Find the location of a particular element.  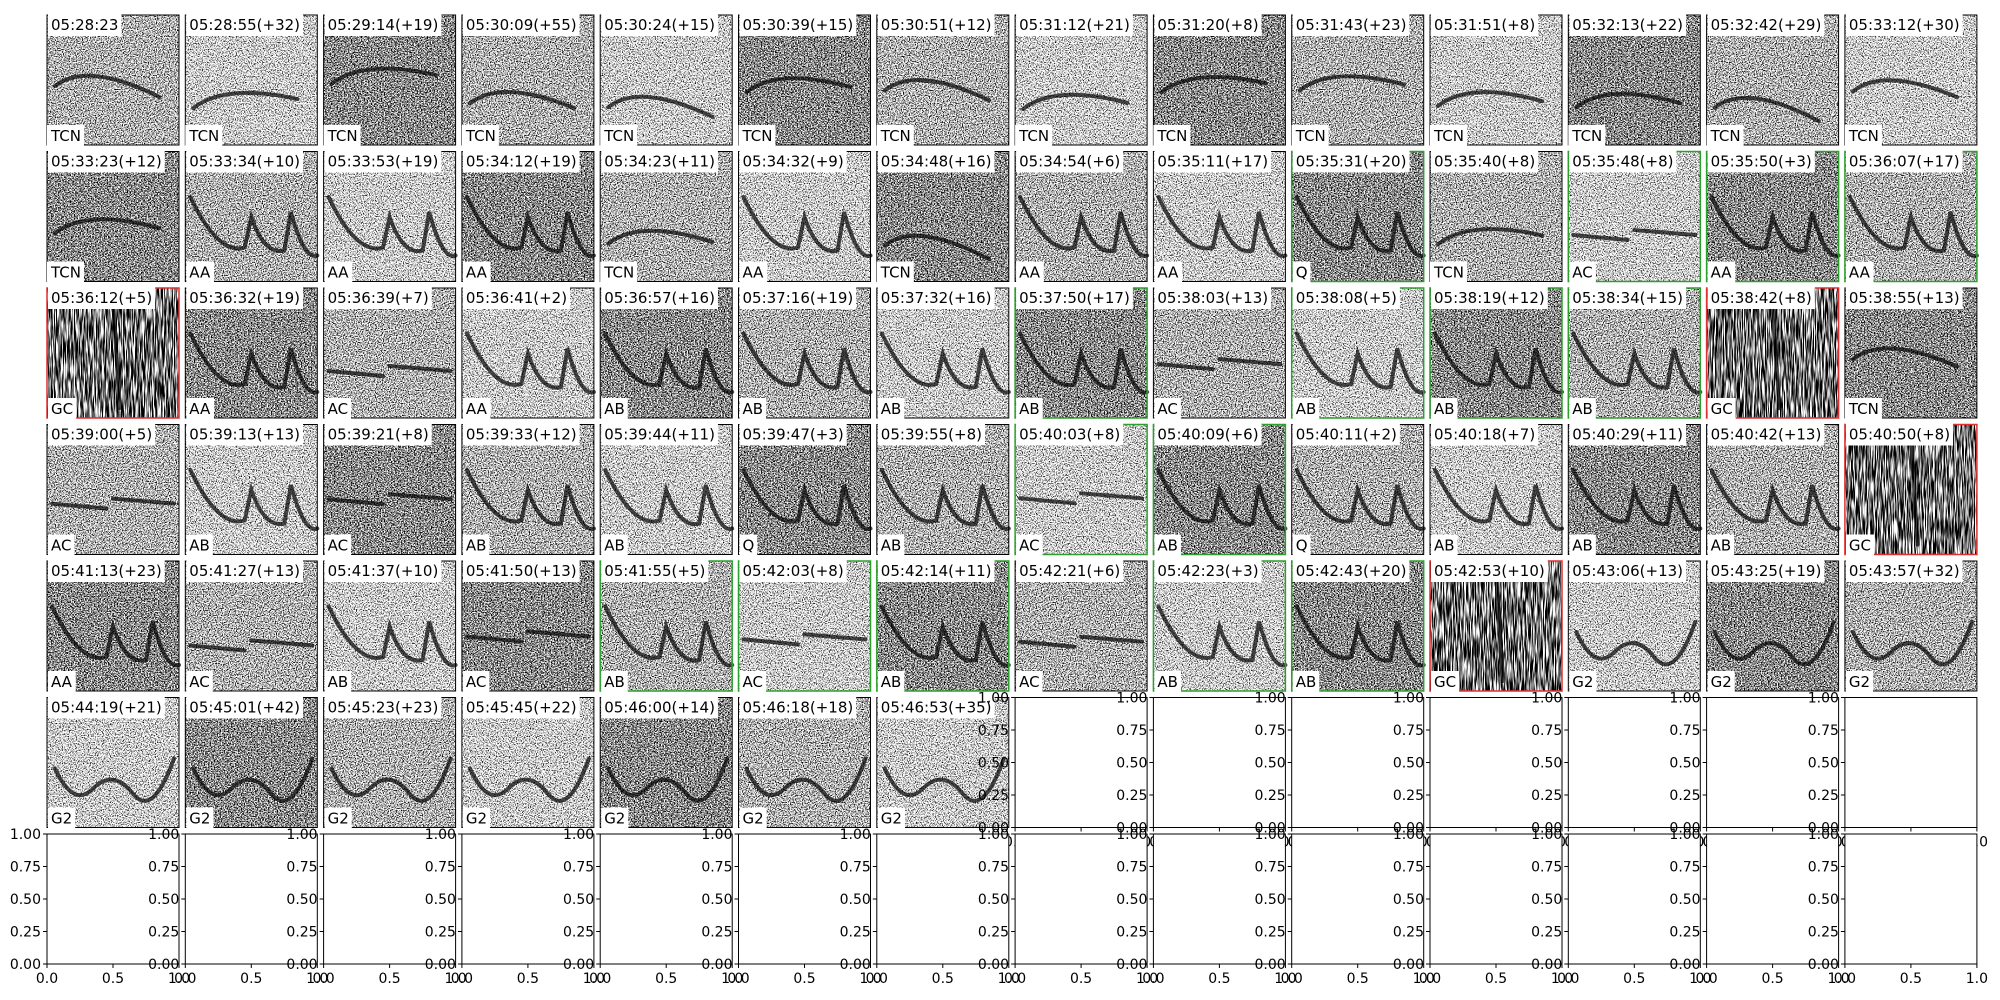

x-tick-label: 0.0 is located at coordinates (738, 979).